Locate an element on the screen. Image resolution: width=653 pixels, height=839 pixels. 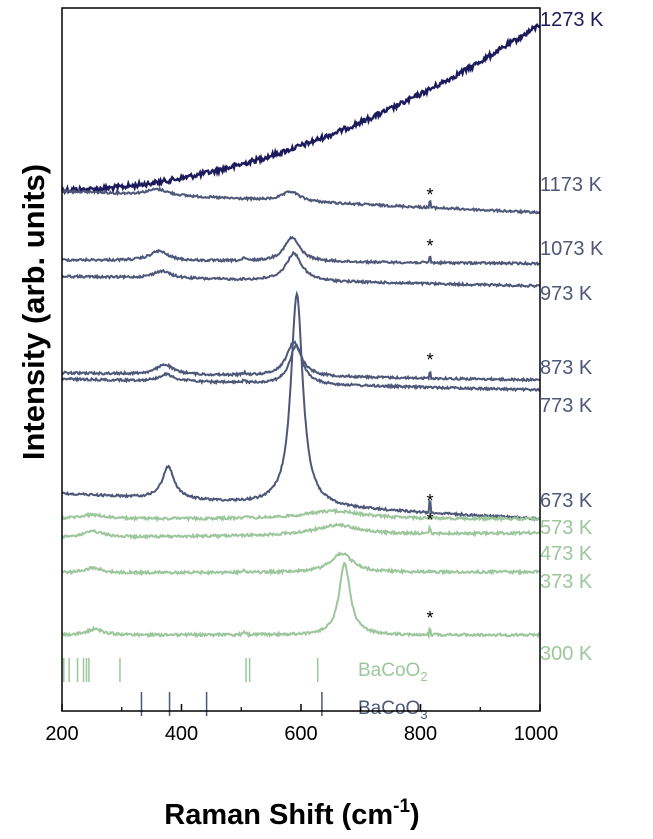
x-axis-label: Raman Shift (cm-1) is located at coordinates (291, 813).